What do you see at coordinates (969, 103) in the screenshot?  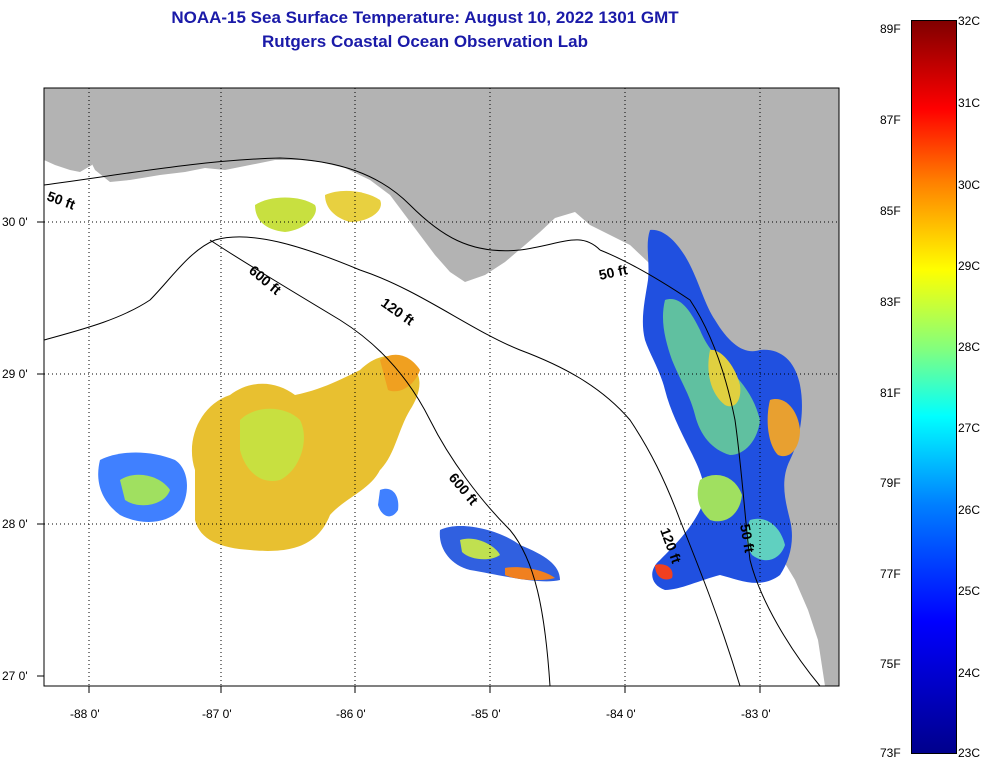 I see `colorbar-label-c: 31C` at bounding box center [969, 103].